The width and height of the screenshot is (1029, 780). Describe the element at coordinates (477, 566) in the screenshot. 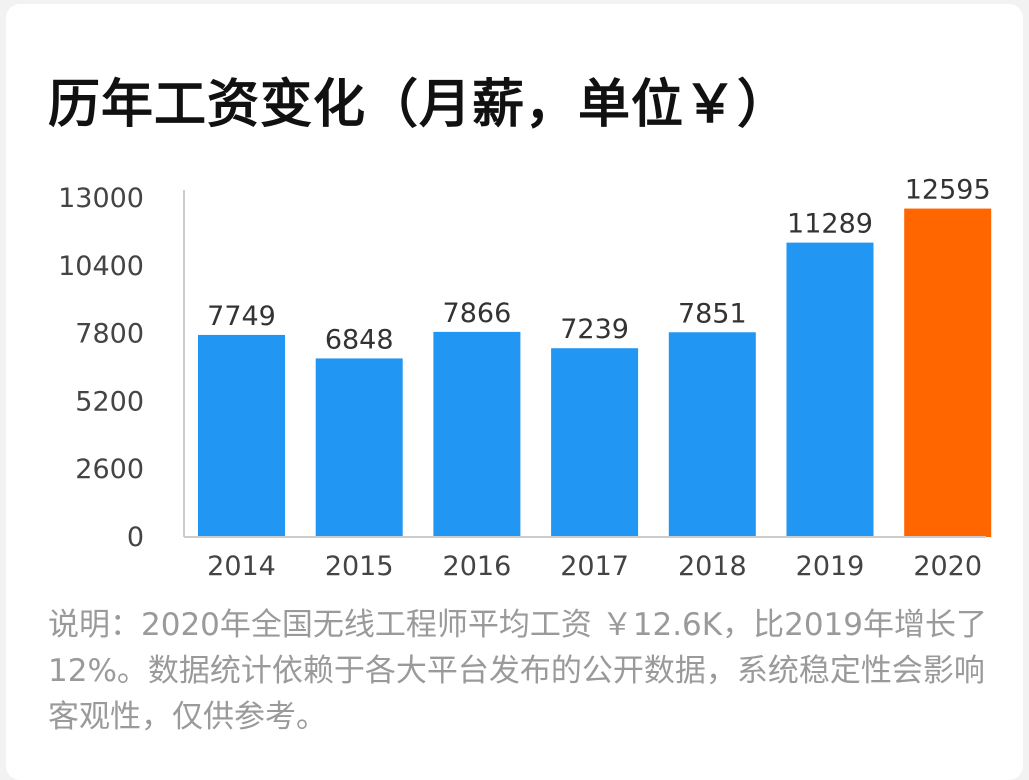

I see `x-tick-label-2016: 2016` at that location.